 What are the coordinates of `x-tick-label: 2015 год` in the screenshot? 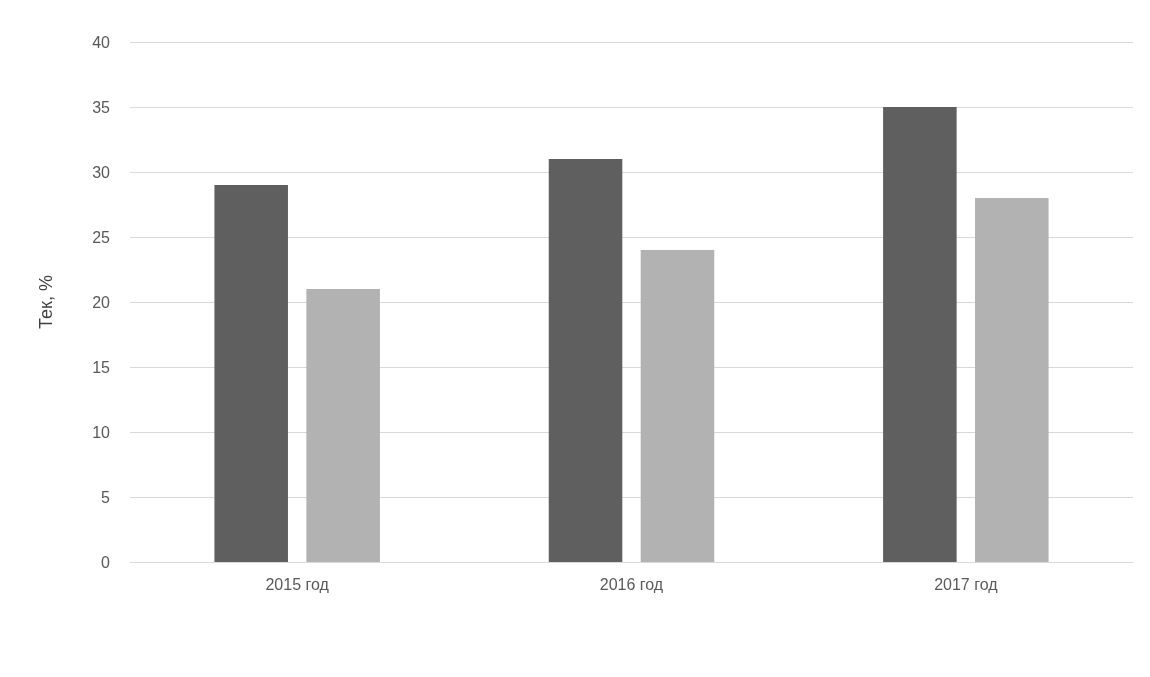 It's located at (297, 584).